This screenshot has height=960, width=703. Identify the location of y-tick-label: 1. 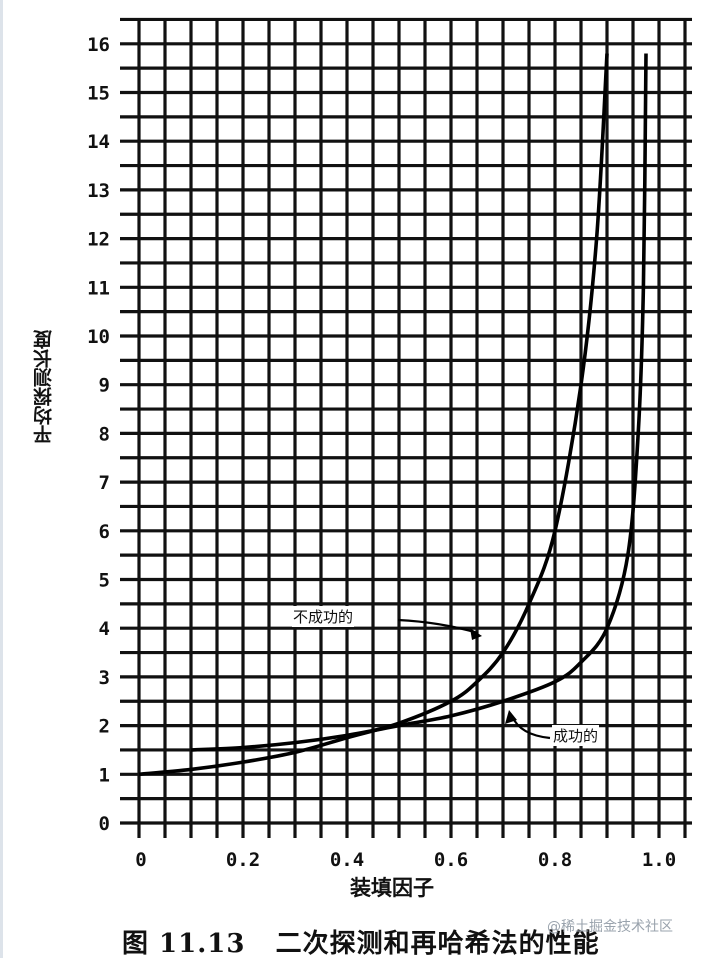
(104, 775).